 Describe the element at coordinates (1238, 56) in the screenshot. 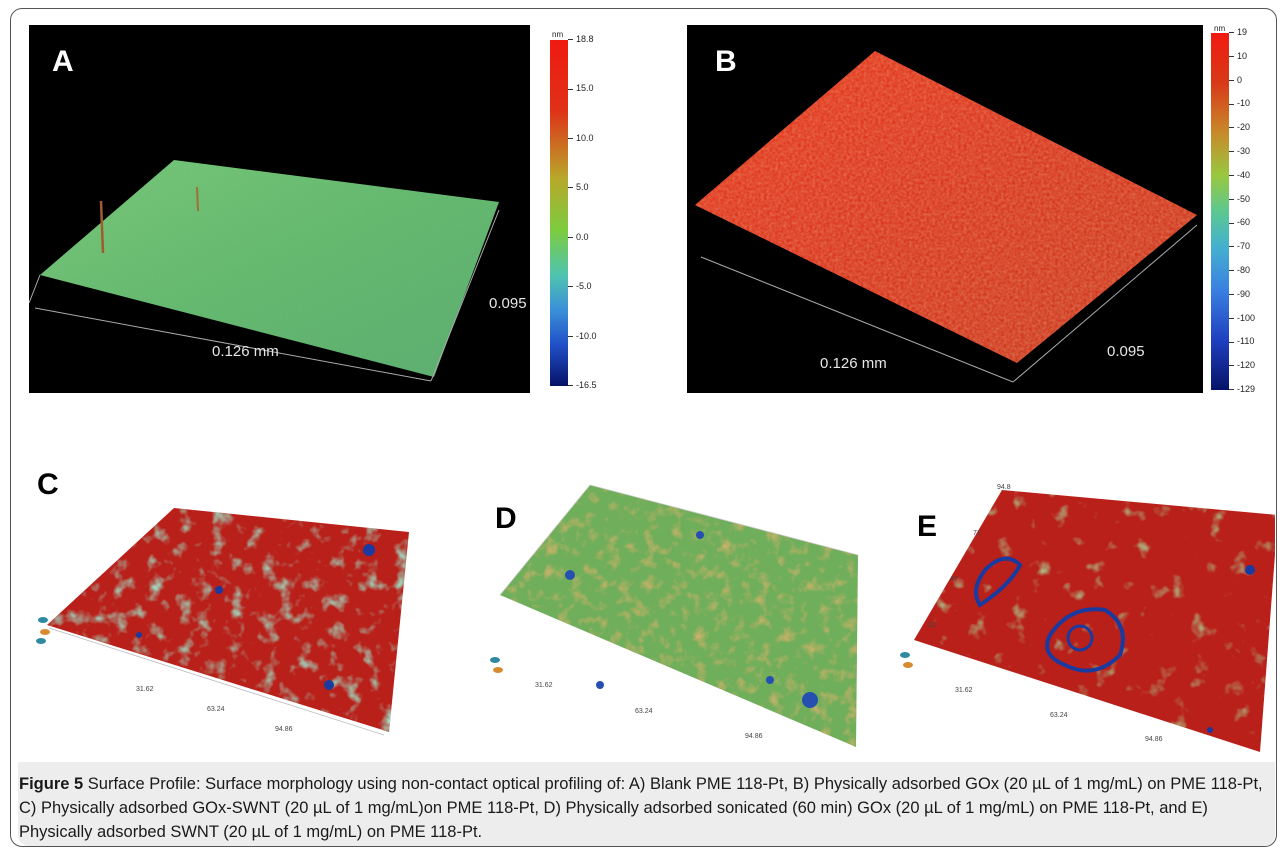

I see `panel-b-colorbar-tick: 10` at that location.